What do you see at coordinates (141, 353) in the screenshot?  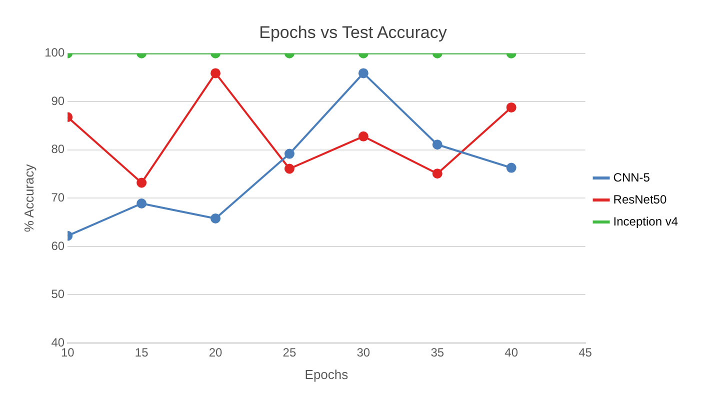 I see `x-tick-label: 15` at bounding box center [141, 353].